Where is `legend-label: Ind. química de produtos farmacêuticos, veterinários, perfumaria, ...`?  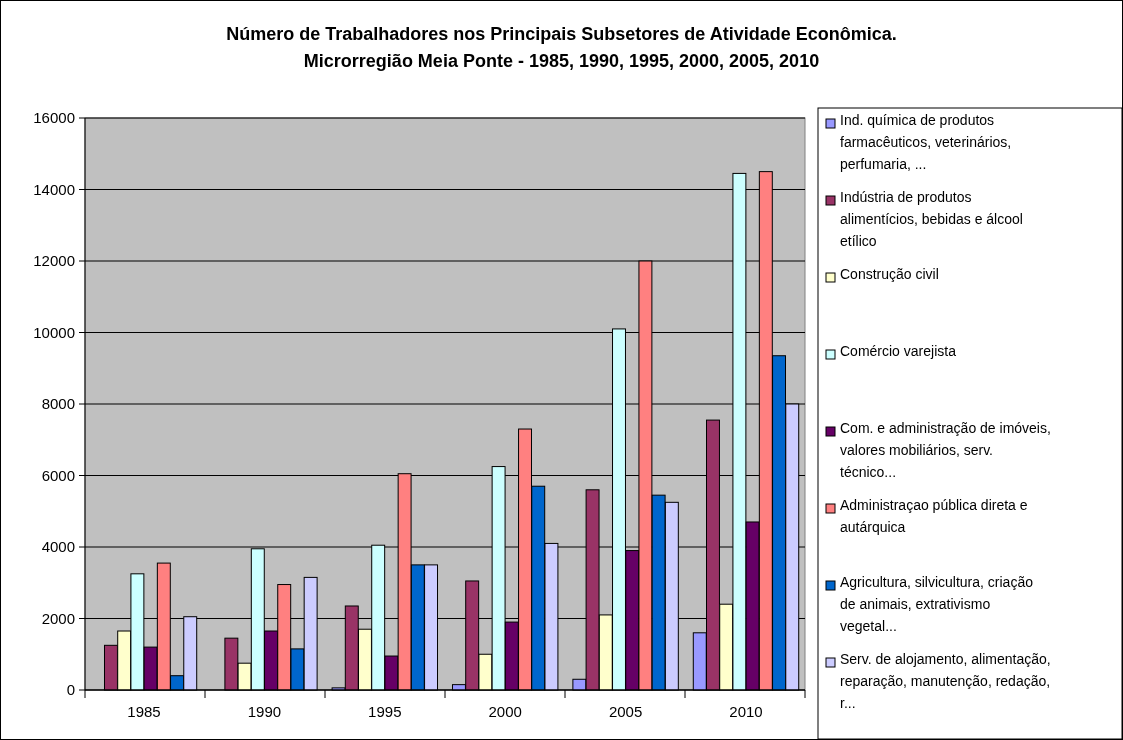 legend-label: Ind. química de produtos farmacêuticos, veterinários, perfumaria, ... is located at coordinates (926, 142).